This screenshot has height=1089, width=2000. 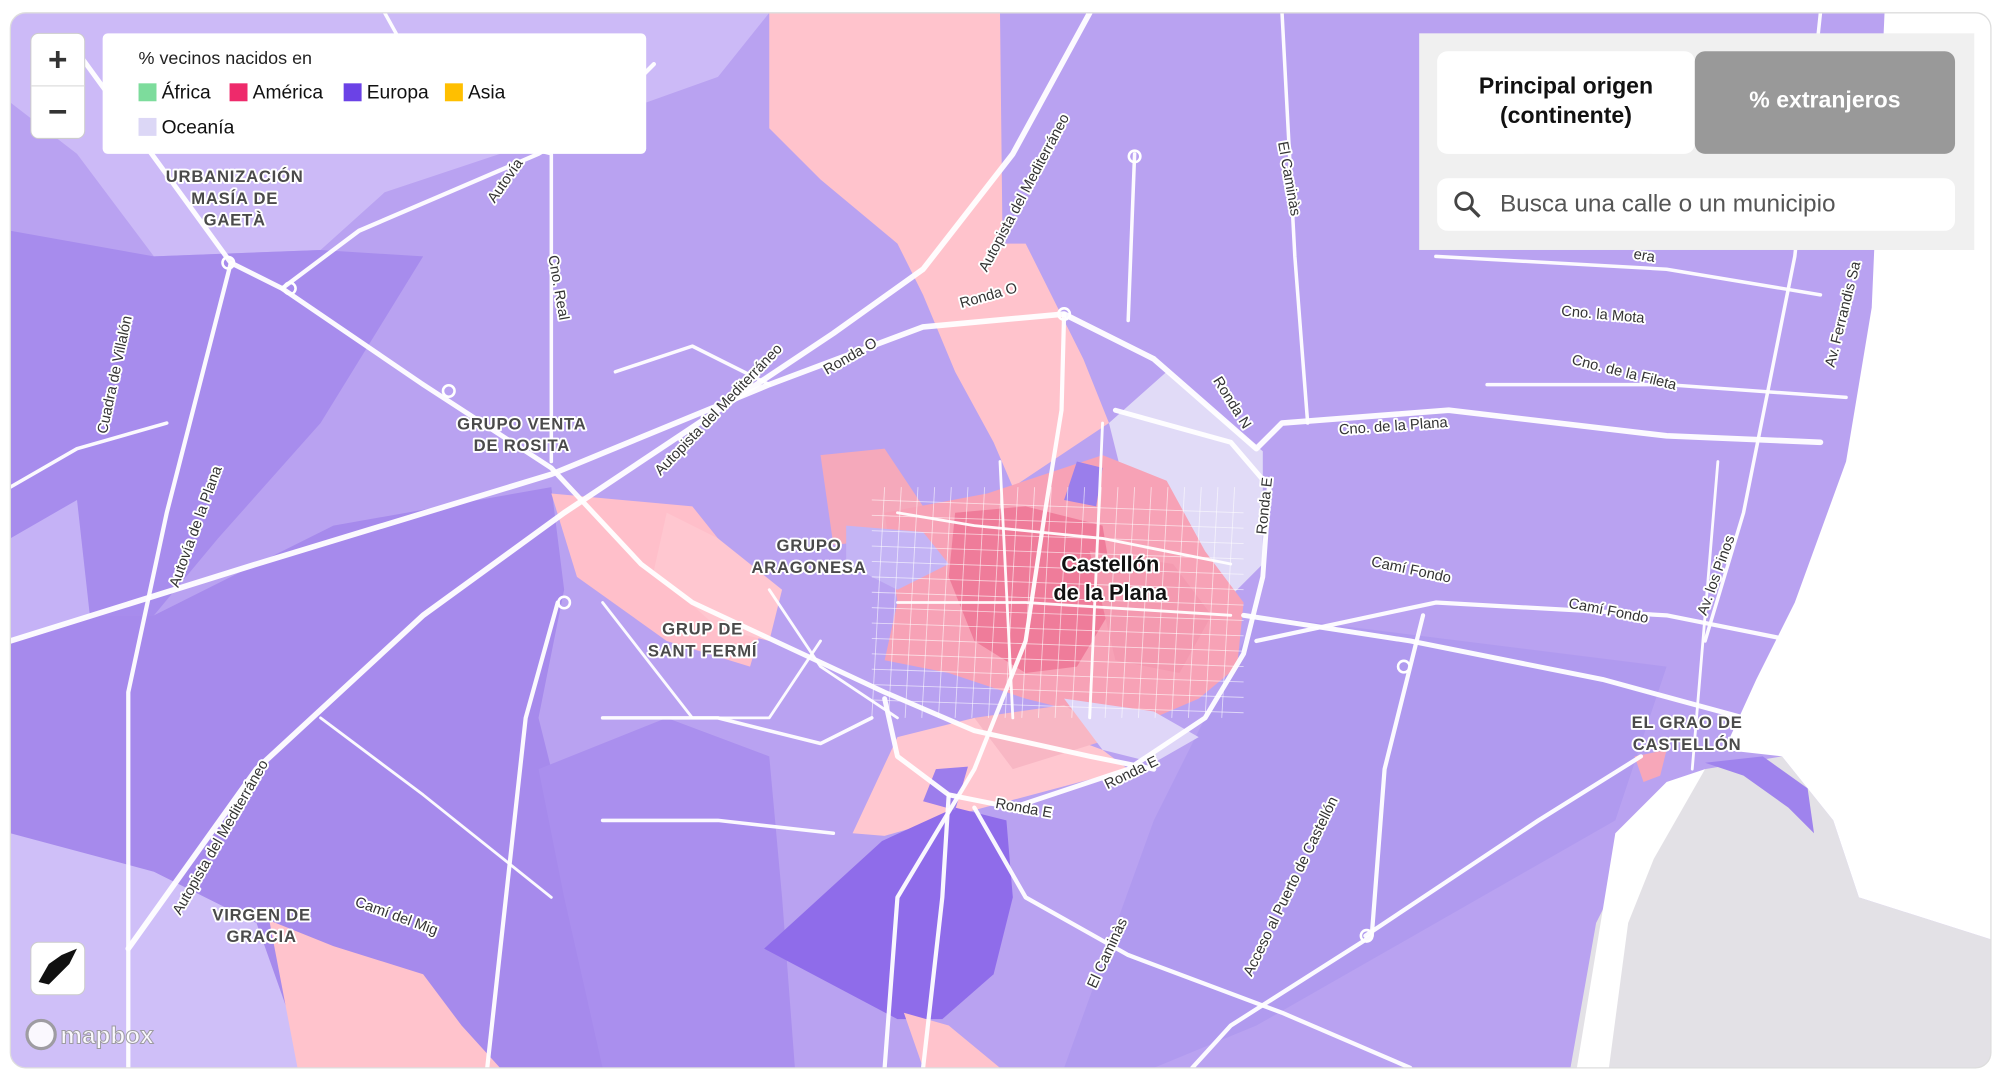 What do you see at coordinates (1566, 86) in the screenshot?
I see `toggle-label-line: Principal origen` at bounding box center [1566, 86].